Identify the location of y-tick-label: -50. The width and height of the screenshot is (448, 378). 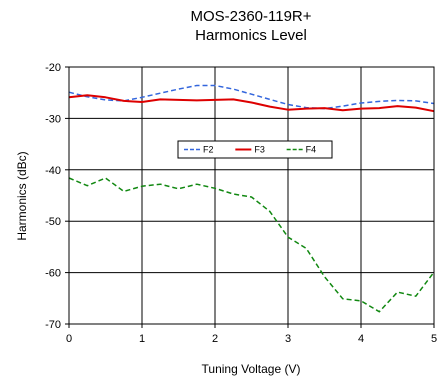
(53, 222).